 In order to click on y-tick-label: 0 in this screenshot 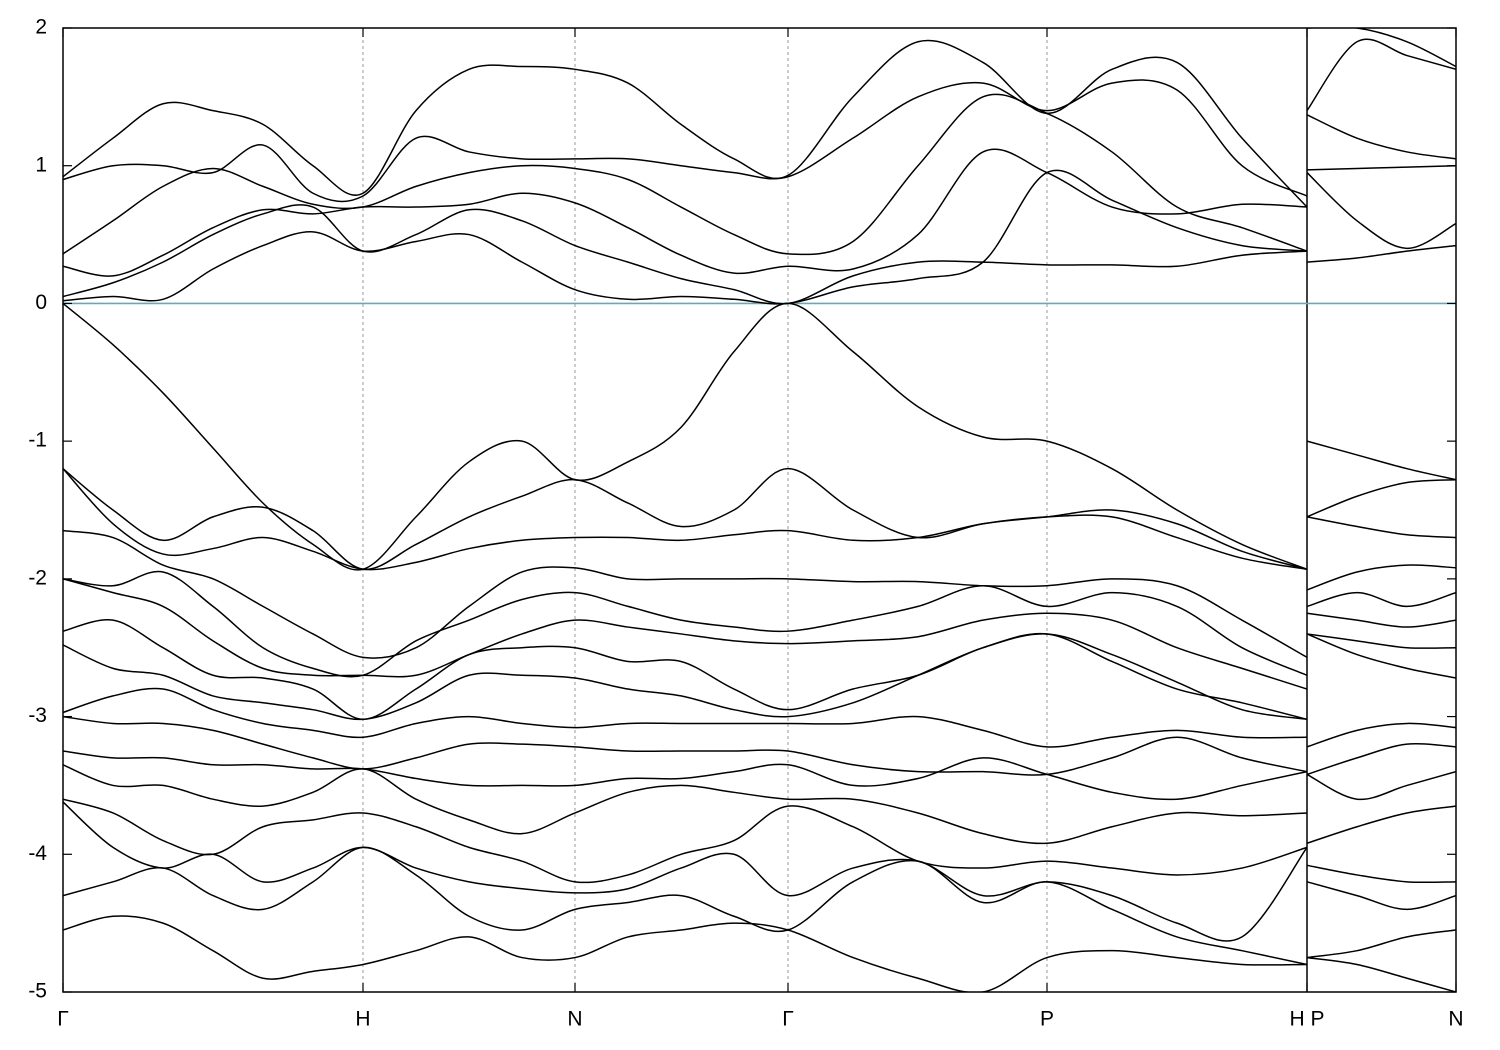, I will do `click(41, 302)`.